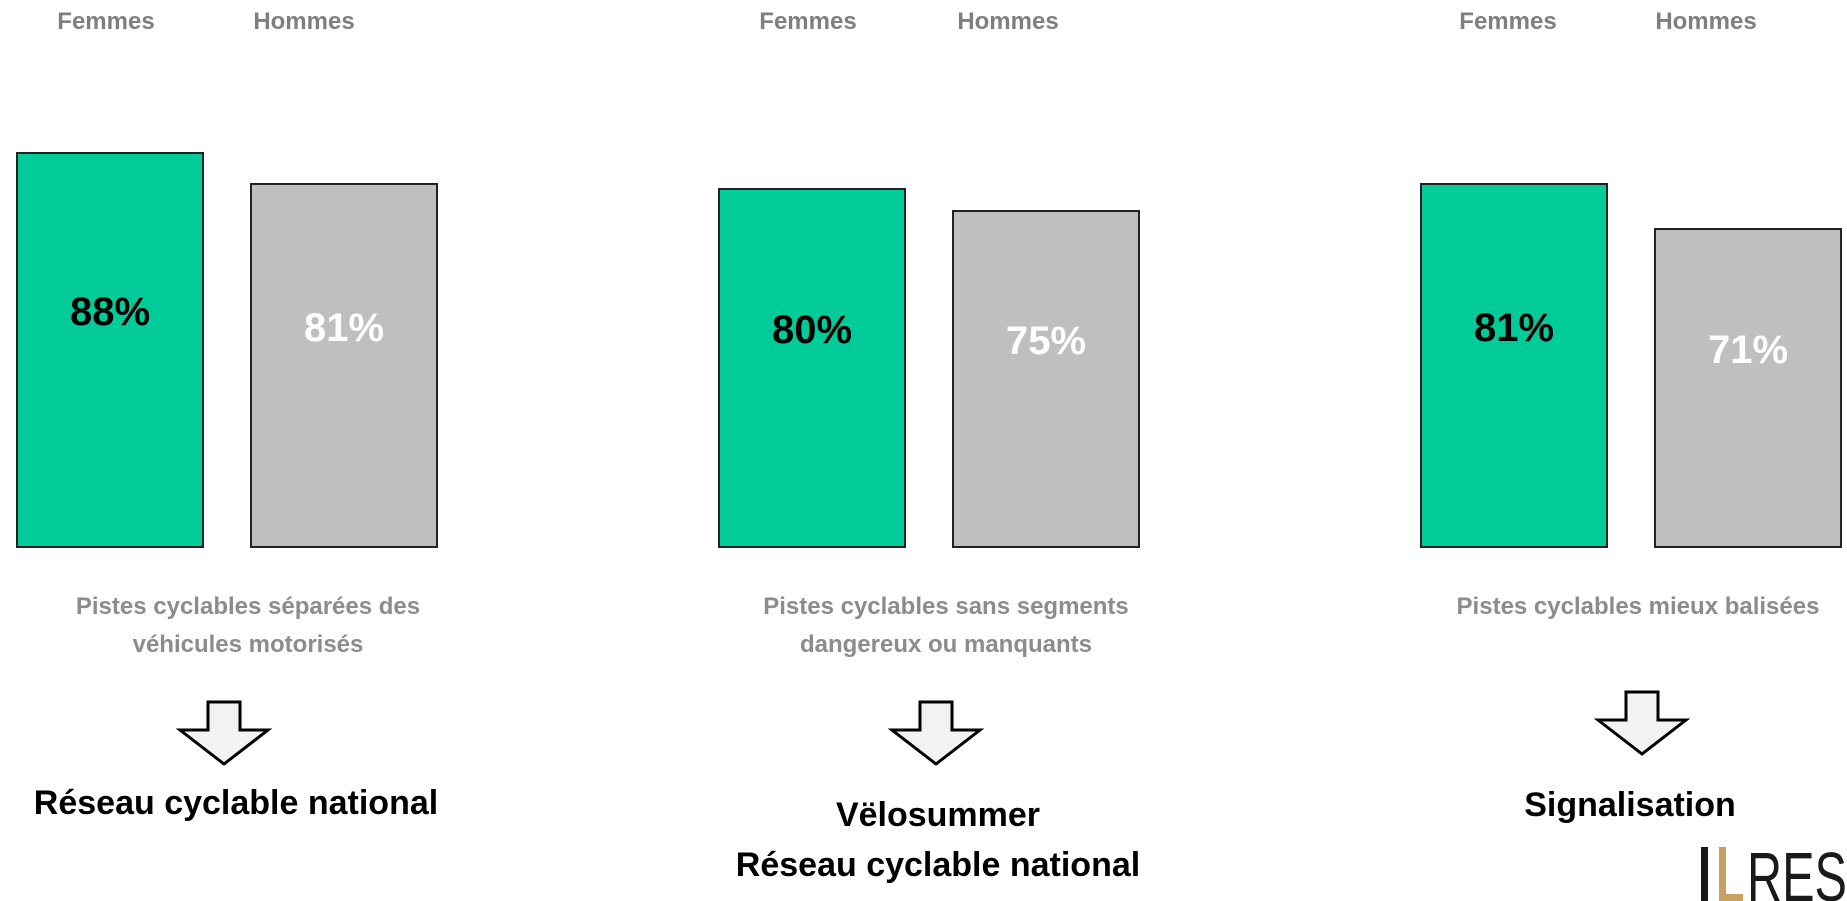 This screenshot has width=1847, height=901. I want to click on caption-line-1: Pistes cyclables mieux balisées, so click(1638, 606).